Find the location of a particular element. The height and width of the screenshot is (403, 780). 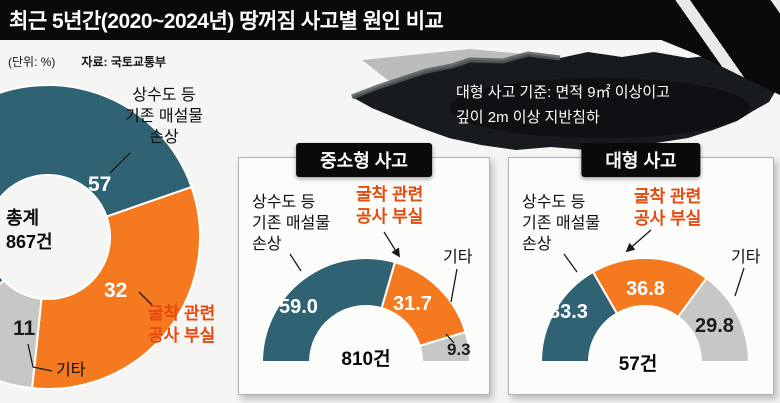

total-value-excavation: 32 is located at coordinates (116, 290).